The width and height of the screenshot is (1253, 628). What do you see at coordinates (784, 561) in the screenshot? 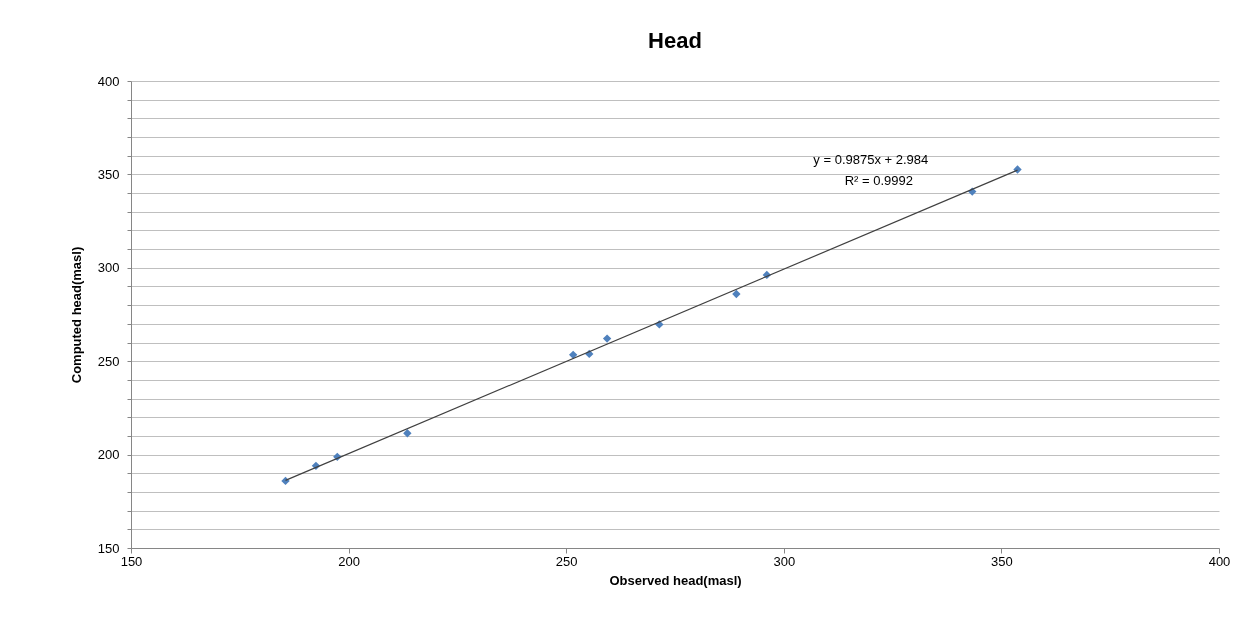
I see `x-tick-label: 300` at bounding box center [784, 561].